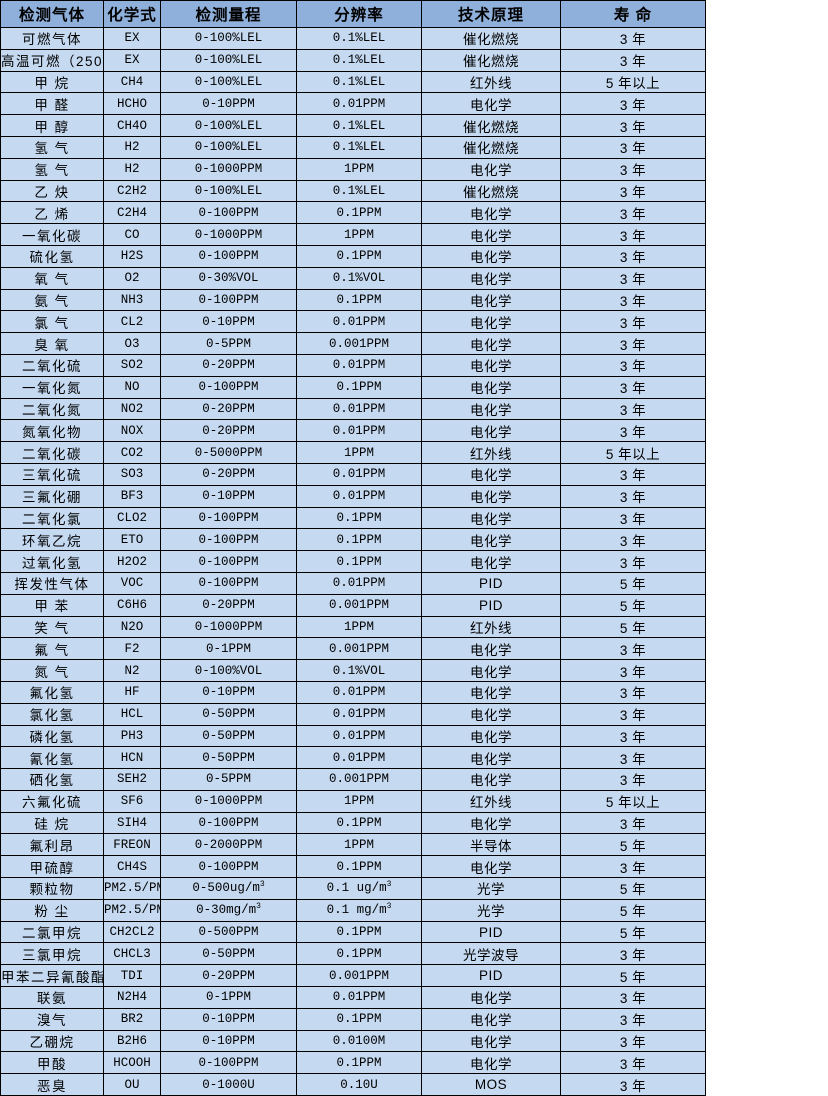  Describe the element at coordinates (491, 954) in the screenshot. I see `cell-principle: 光学波导` at that location.